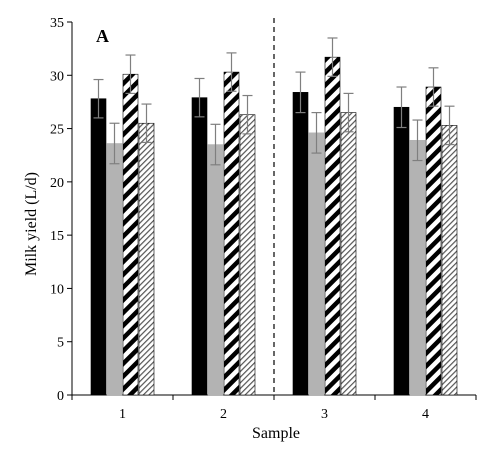 The image size is (481, 449). Describe the element at coordinates (122, 414) in the screenshot. I see `x-tick-label: 1` at that location.